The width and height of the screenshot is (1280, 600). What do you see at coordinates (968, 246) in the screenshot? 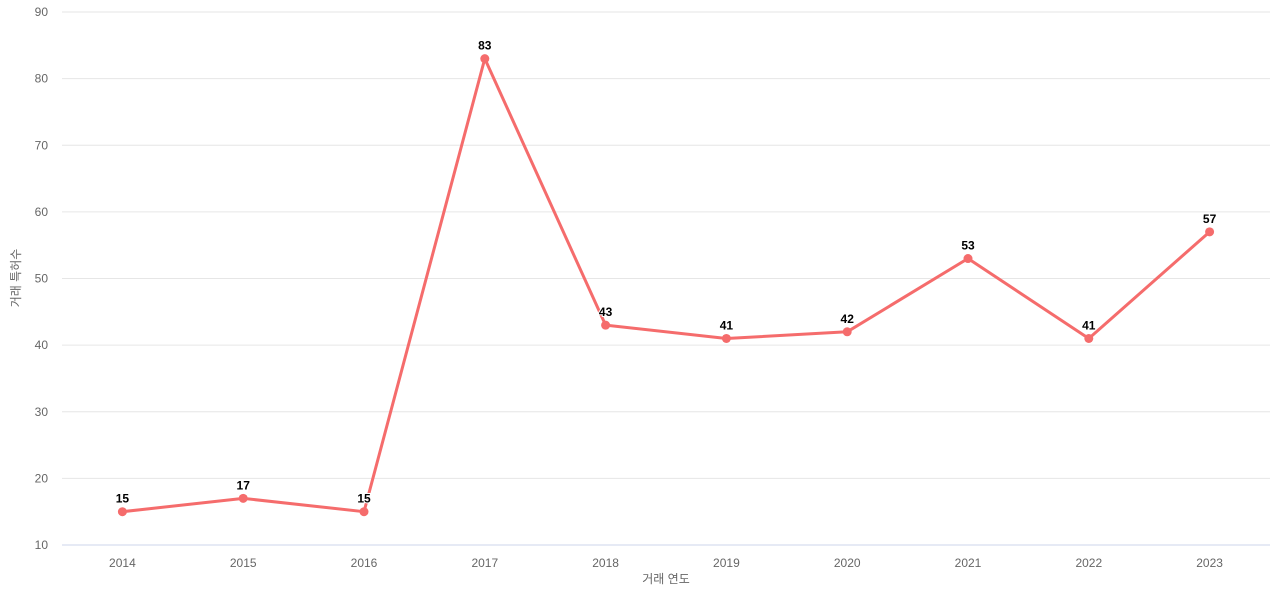
I see `data-point-label: 53` at bounding box center [968, 246].